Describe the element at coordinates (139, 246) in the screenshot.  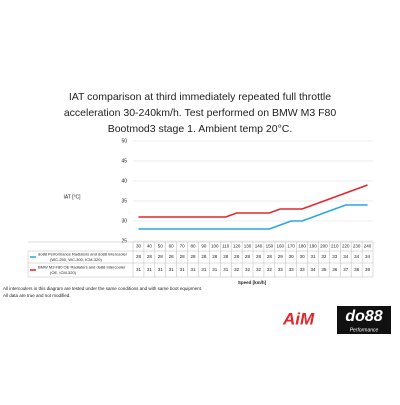
I see `x-tick-label: 30` at that location.